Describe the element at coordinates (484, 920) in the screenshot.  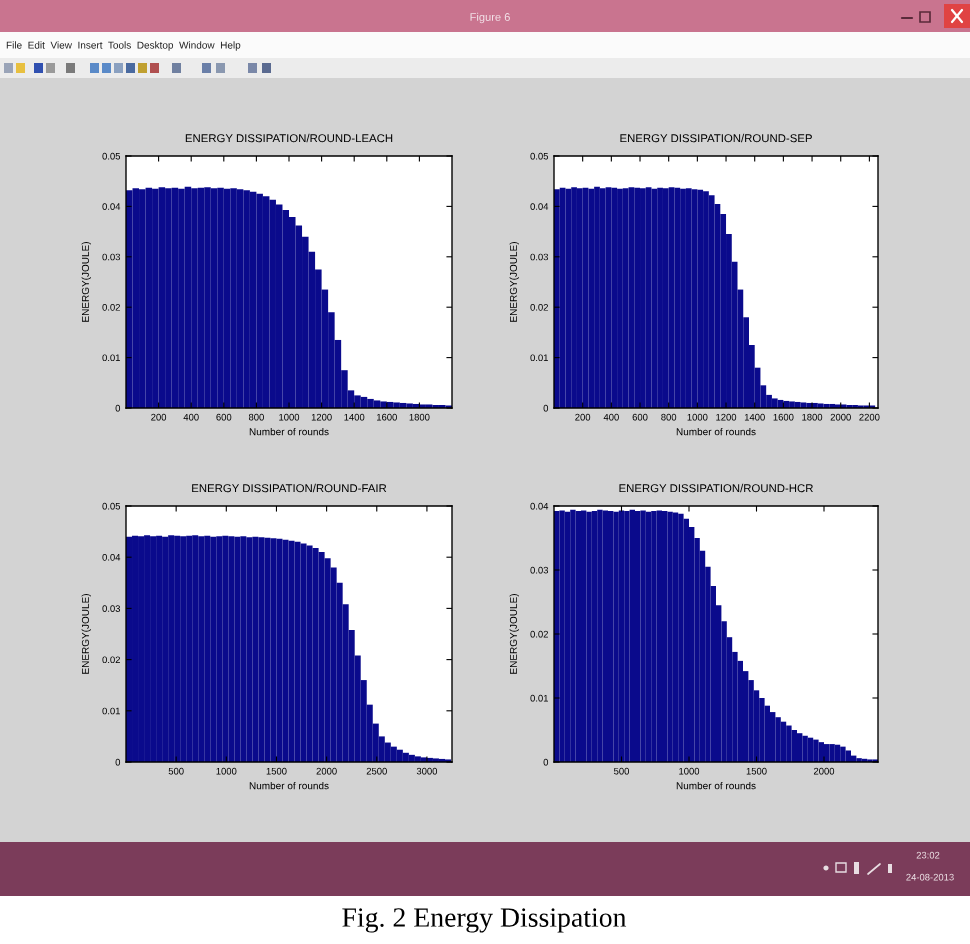
I see `caption: Fig. 2 Energy Dissipation` at that location.